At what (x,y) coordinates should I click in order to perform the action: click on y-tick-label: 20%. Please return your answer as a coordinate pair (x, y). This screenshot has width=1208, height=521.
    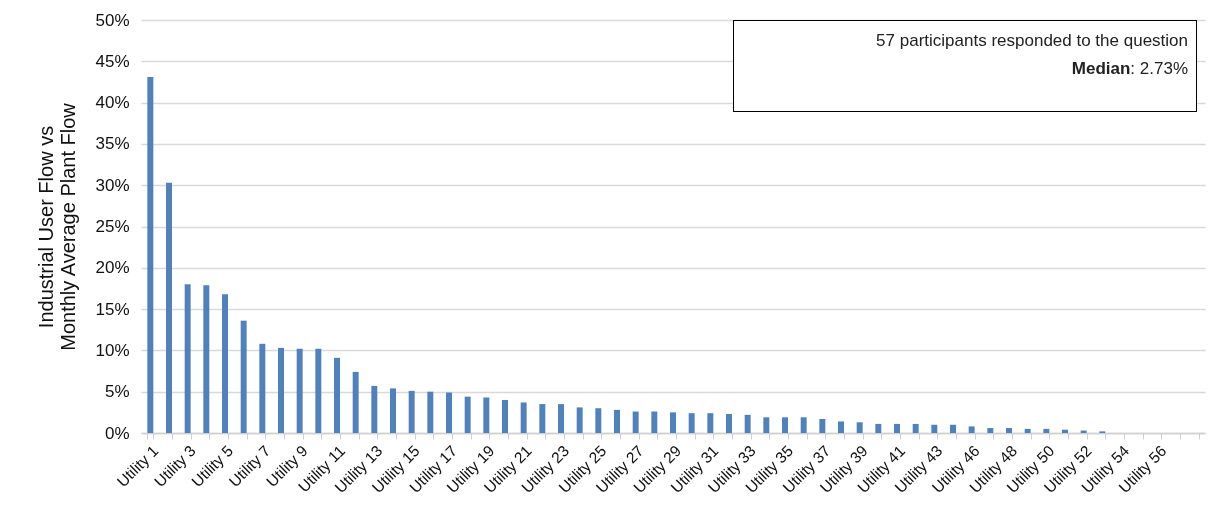
    Looking at the image, I should click on (112, 268).